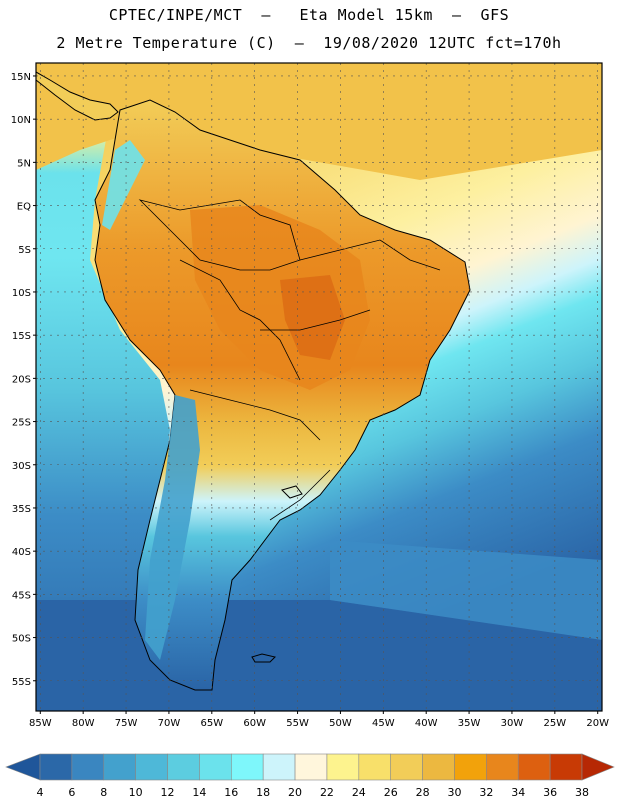 This screenshot has width=618, height=800. I want to click on lon-label: 40W, so click(426, 723).